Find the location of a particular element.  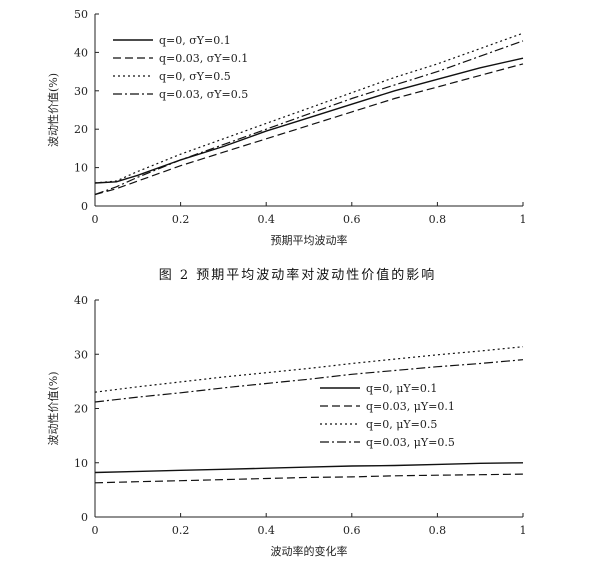

x-axis-label: 波动率的变化率 is located at coordinates (309, 551).